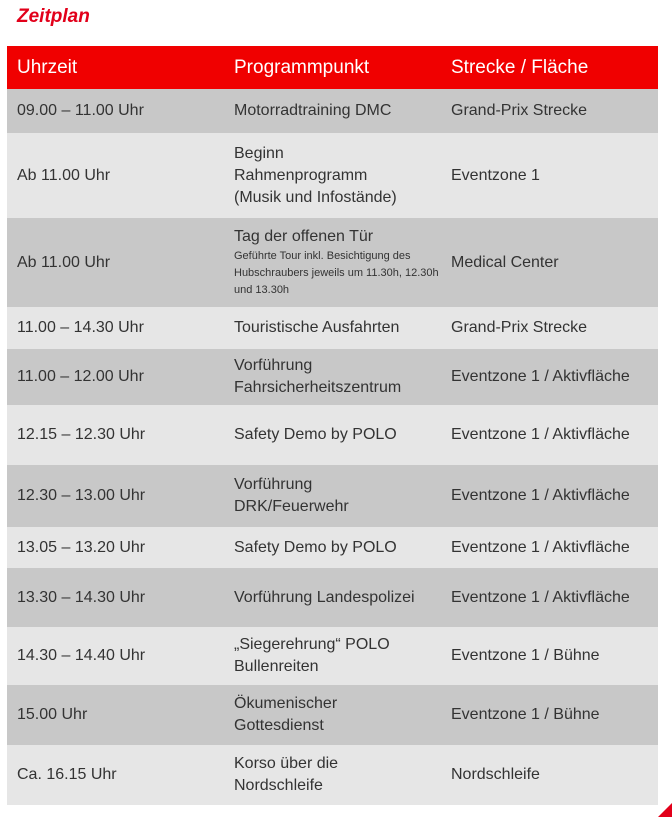 This screenshot has height=817, width=672. Describe the element at coordinates (317, 327) in the screenshot. I see `program-title: Touristische Ausfahrten` at that location.